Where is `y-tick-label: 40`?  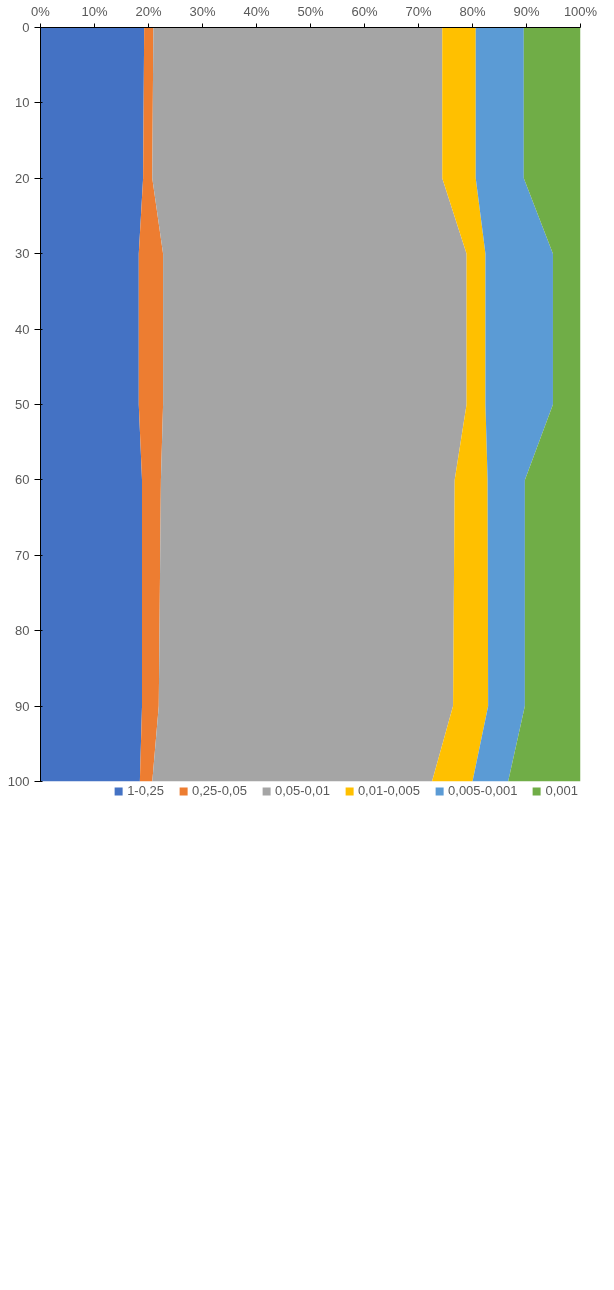
y-tick-label: 40 is located at coordinates (22, 329).